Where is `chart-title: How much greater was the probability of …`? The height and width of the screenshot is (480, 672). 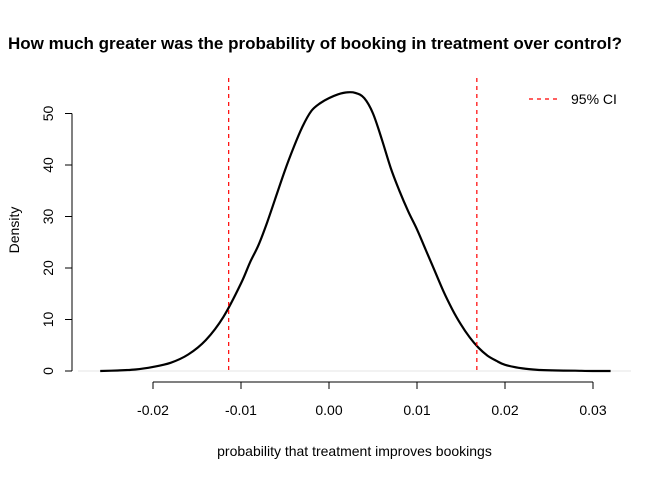
chart-title: How much greater was the probability of … is located at coordinates (315, 43).